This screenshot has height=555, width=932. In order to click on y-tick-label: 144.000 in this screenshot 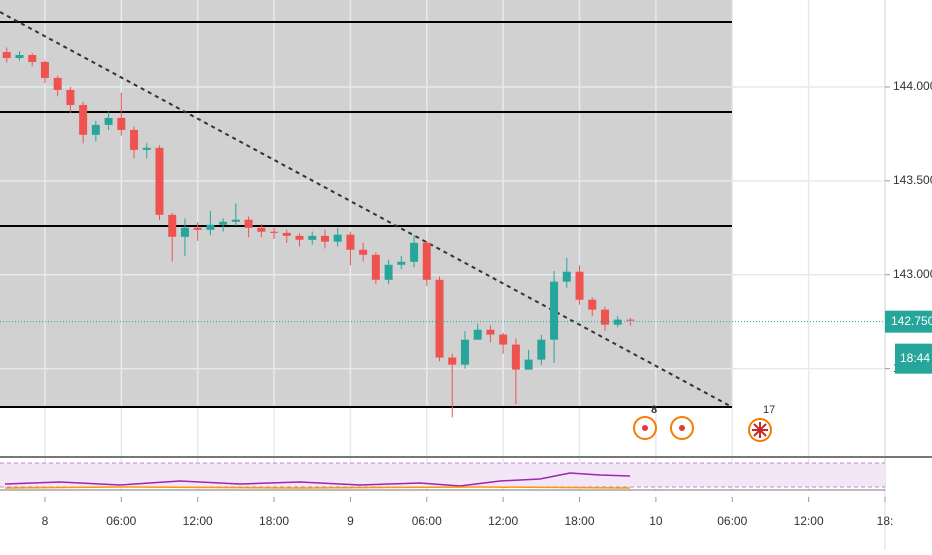, I will do `click(912, 86)`.